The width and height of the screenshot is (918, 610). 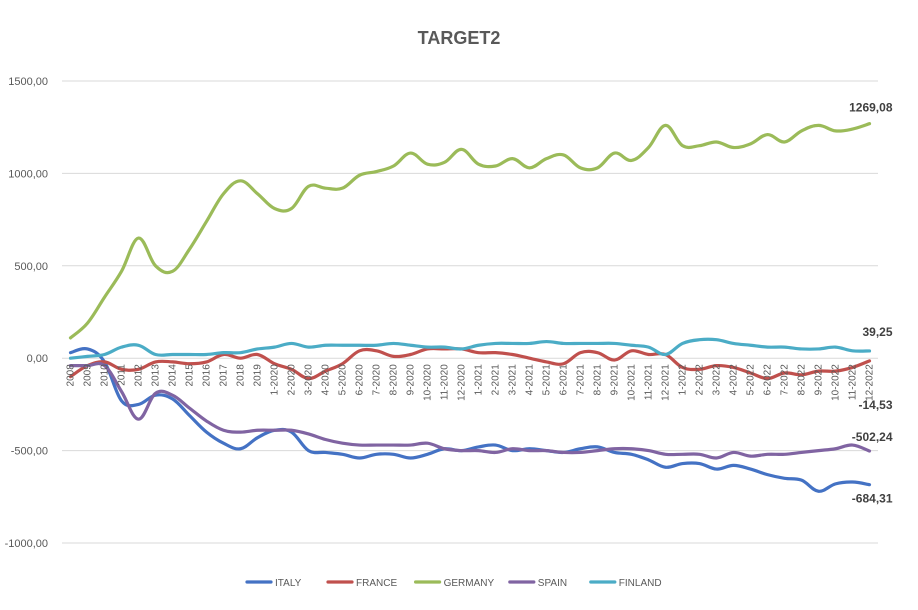 I want to click on x-tick-label: 1-2022, so click(x=683, y=380).